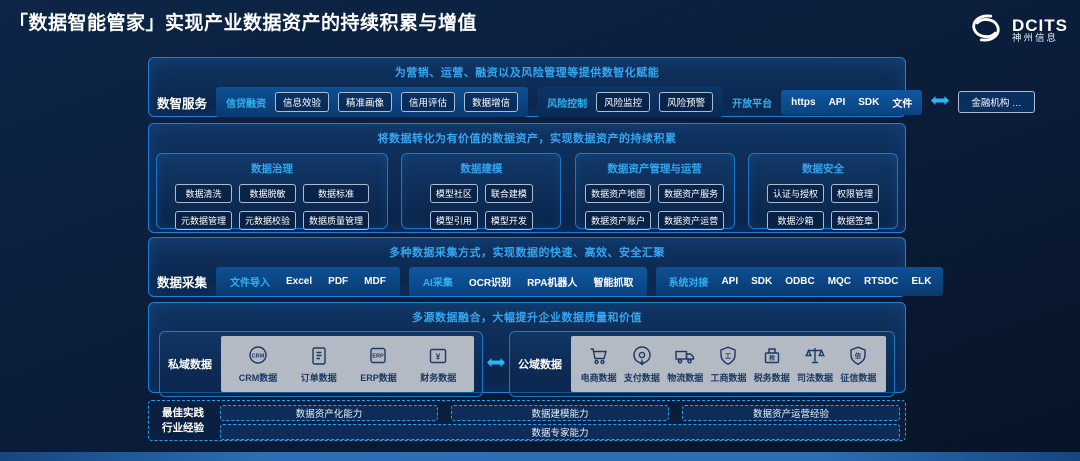 The width and height of the screenshot is (1080, 461). I want to click on collect-band-label: 数据采集, so click(182, 283).